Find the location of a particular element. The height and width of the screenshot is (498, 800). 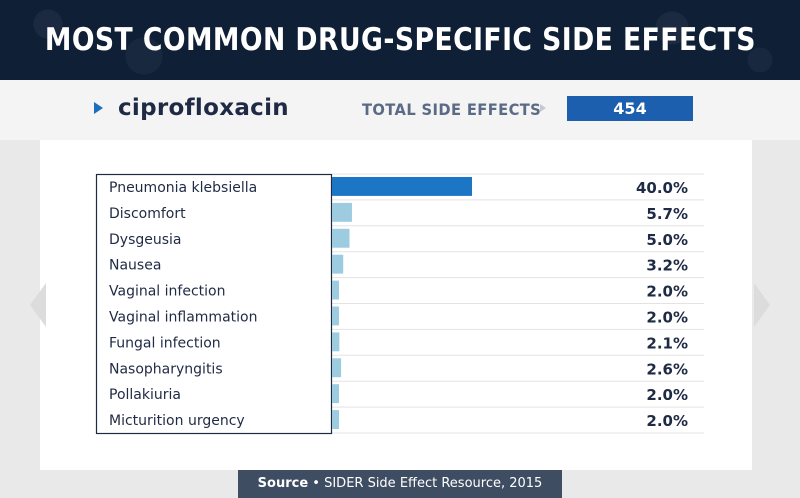

category-label: Discomfort is located at coordinates (147, 214).